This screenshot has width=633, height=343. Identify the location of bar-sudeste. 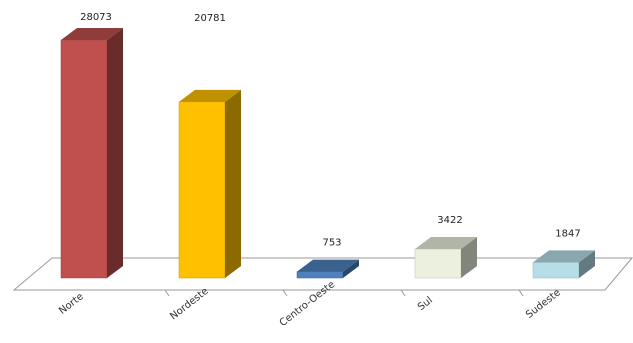
(563, 264).